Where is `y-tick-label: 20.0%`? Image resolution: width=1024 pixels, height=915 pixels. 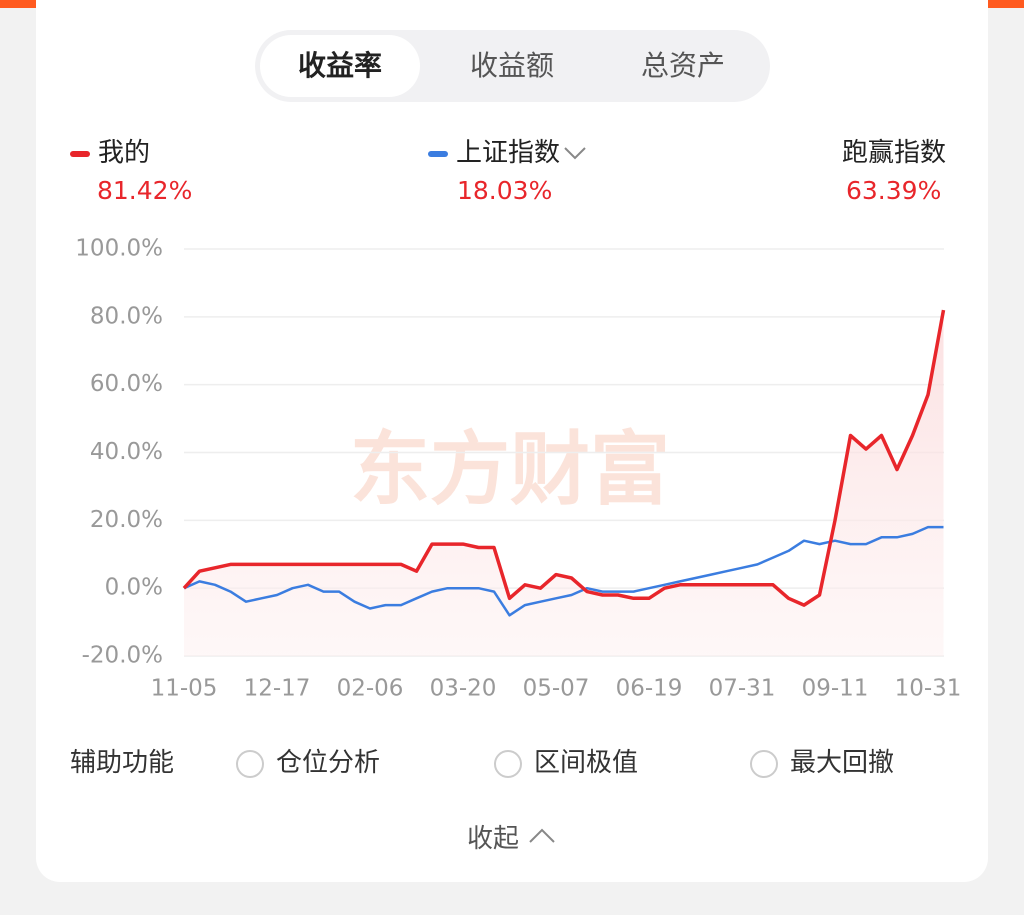 y-tick-label: 20.0% is located at coordinates (126, 520).